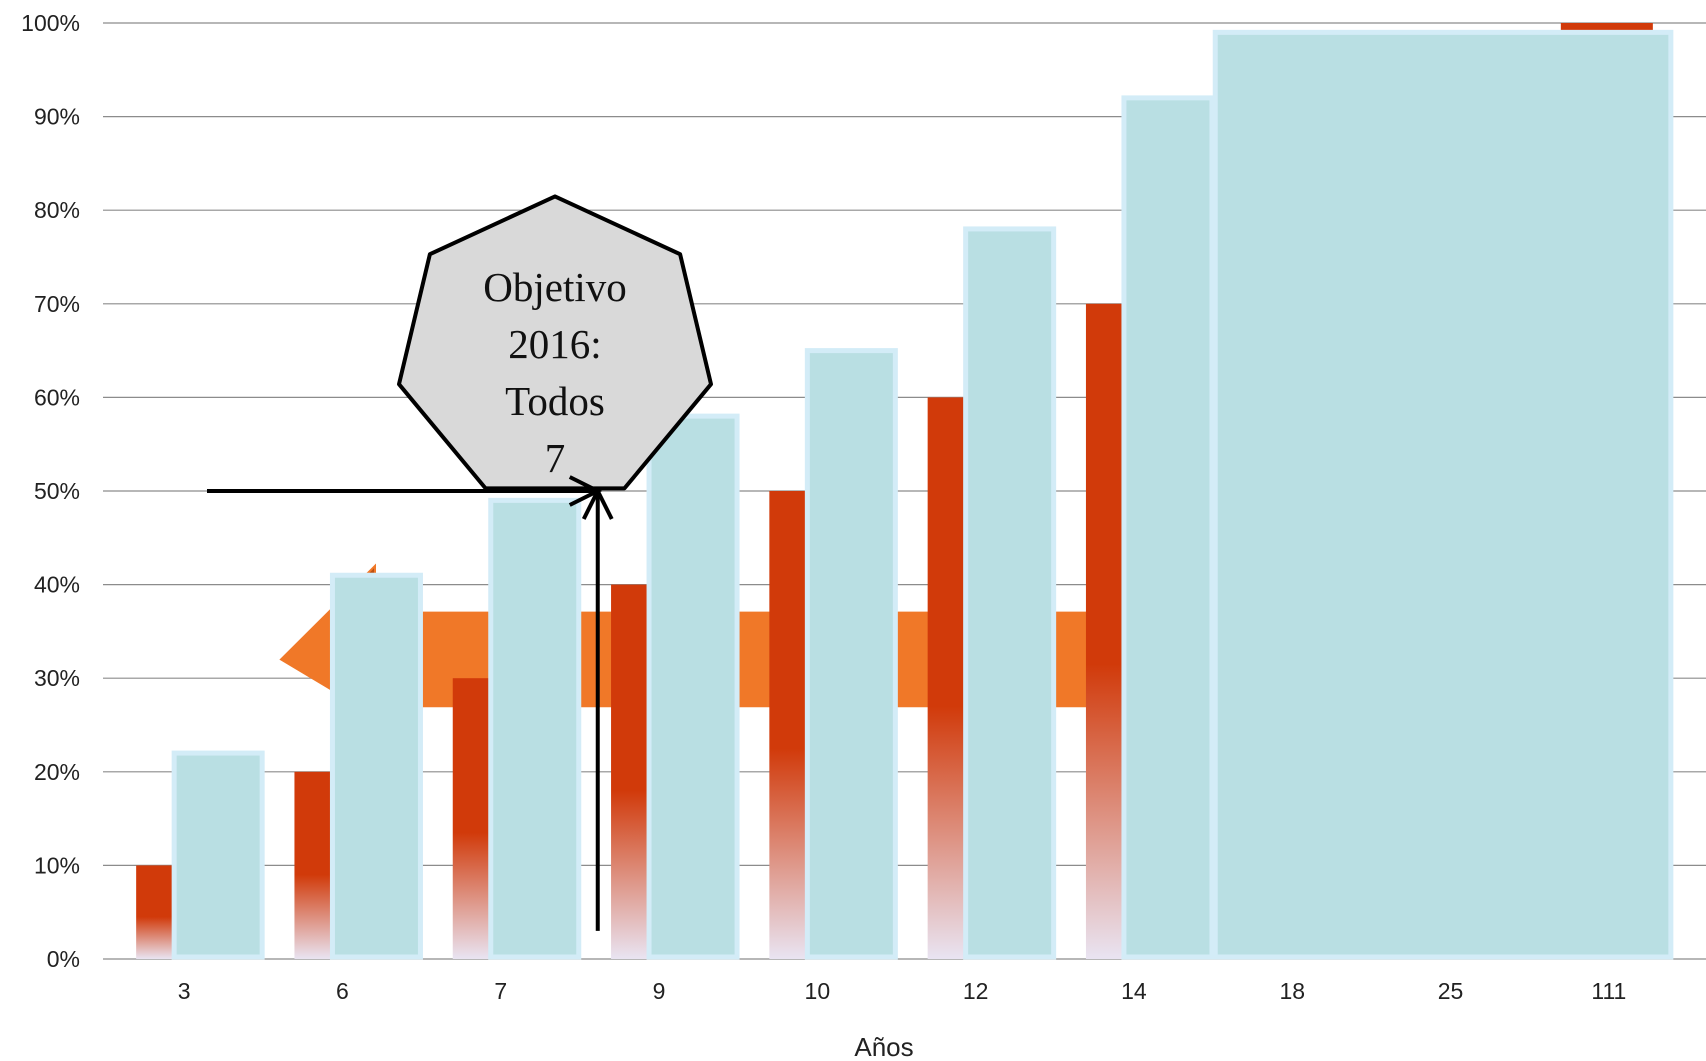  I want to click on y-tick-label: 10%, so click(57, 865).